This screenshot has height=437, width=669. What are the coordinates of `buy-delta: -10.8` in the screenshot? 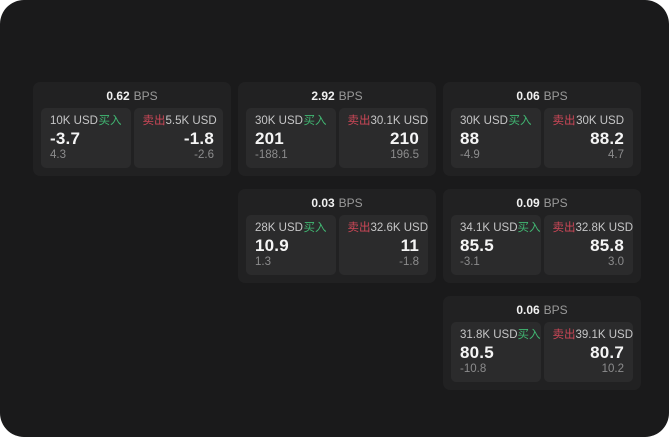 It's located at (473, 369).